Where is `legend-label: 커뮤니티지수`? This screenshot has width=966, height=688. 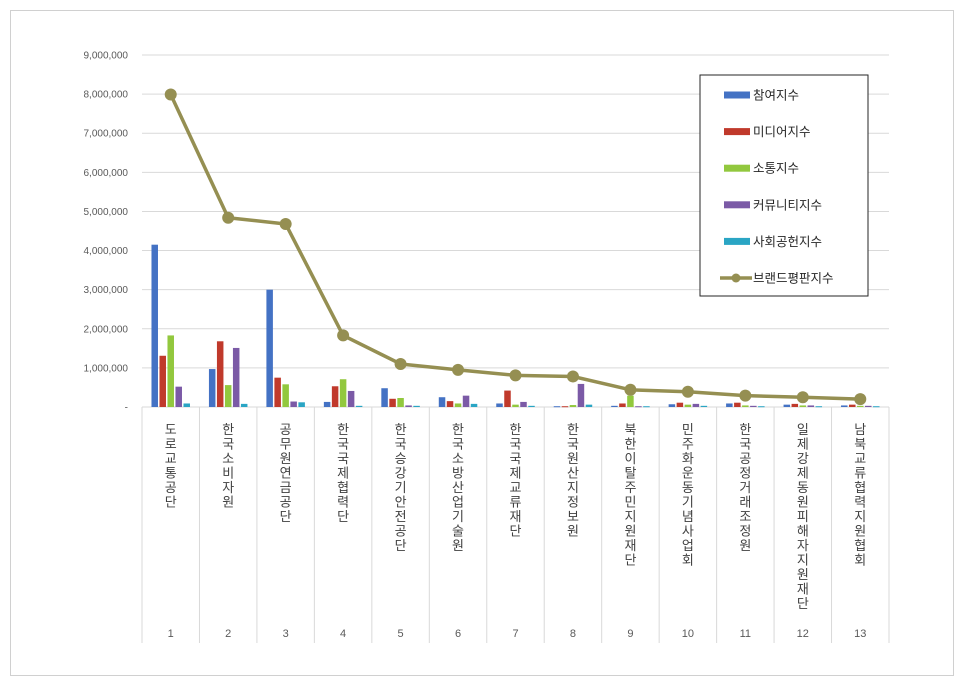
legend-label: 커뮤니티지수 is located at coordinates (787, 204).